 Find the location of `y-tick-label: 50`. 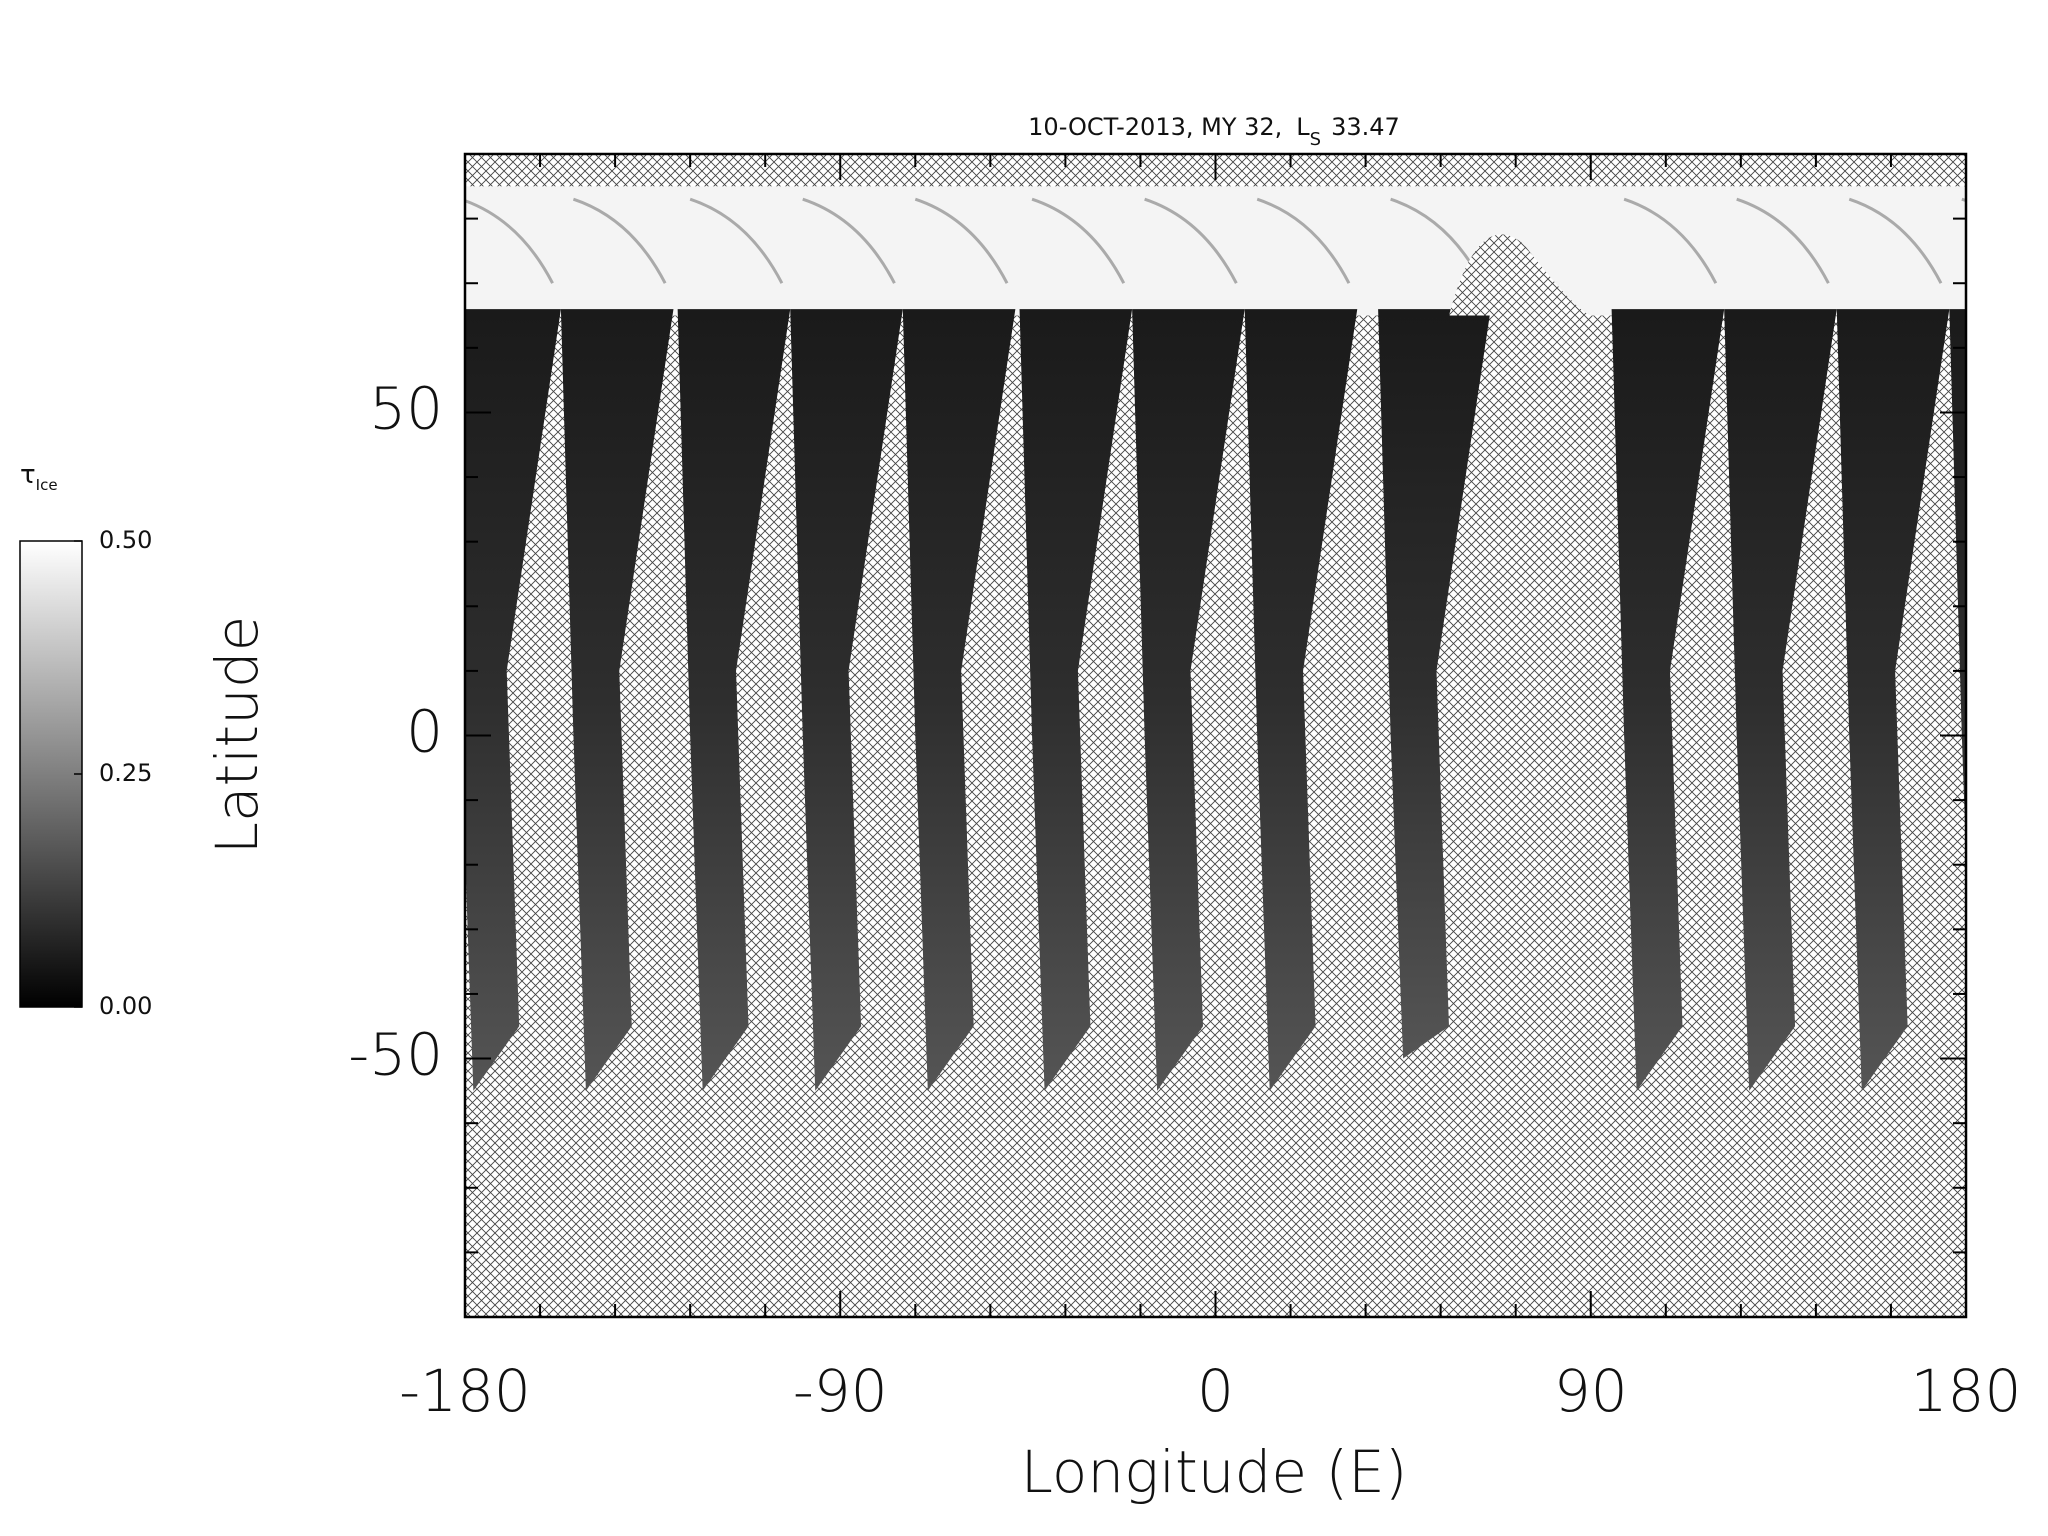

y-tick-label: 50 is located at coordinates (406, 408).